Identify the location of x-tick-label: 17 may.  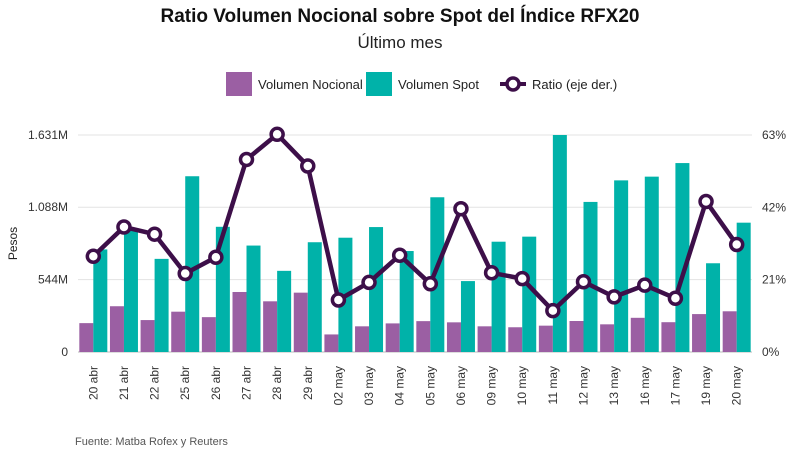
(675, 385).